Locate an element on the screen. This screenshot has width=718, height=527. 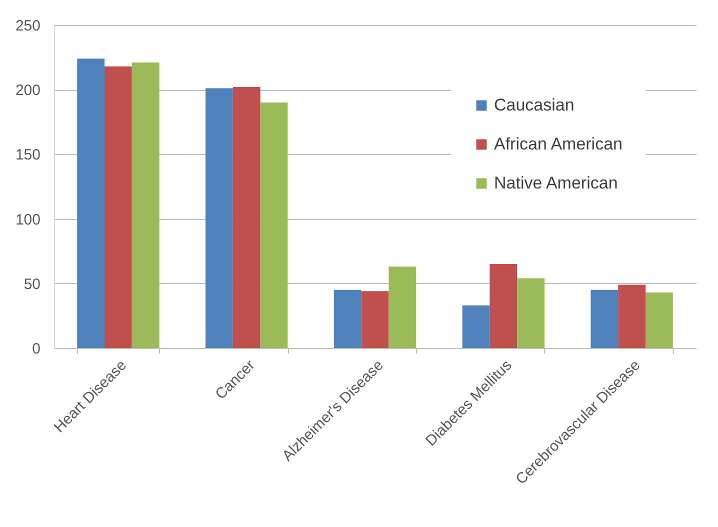
y-tick-label: 100 is located at coordinates (27, 219).